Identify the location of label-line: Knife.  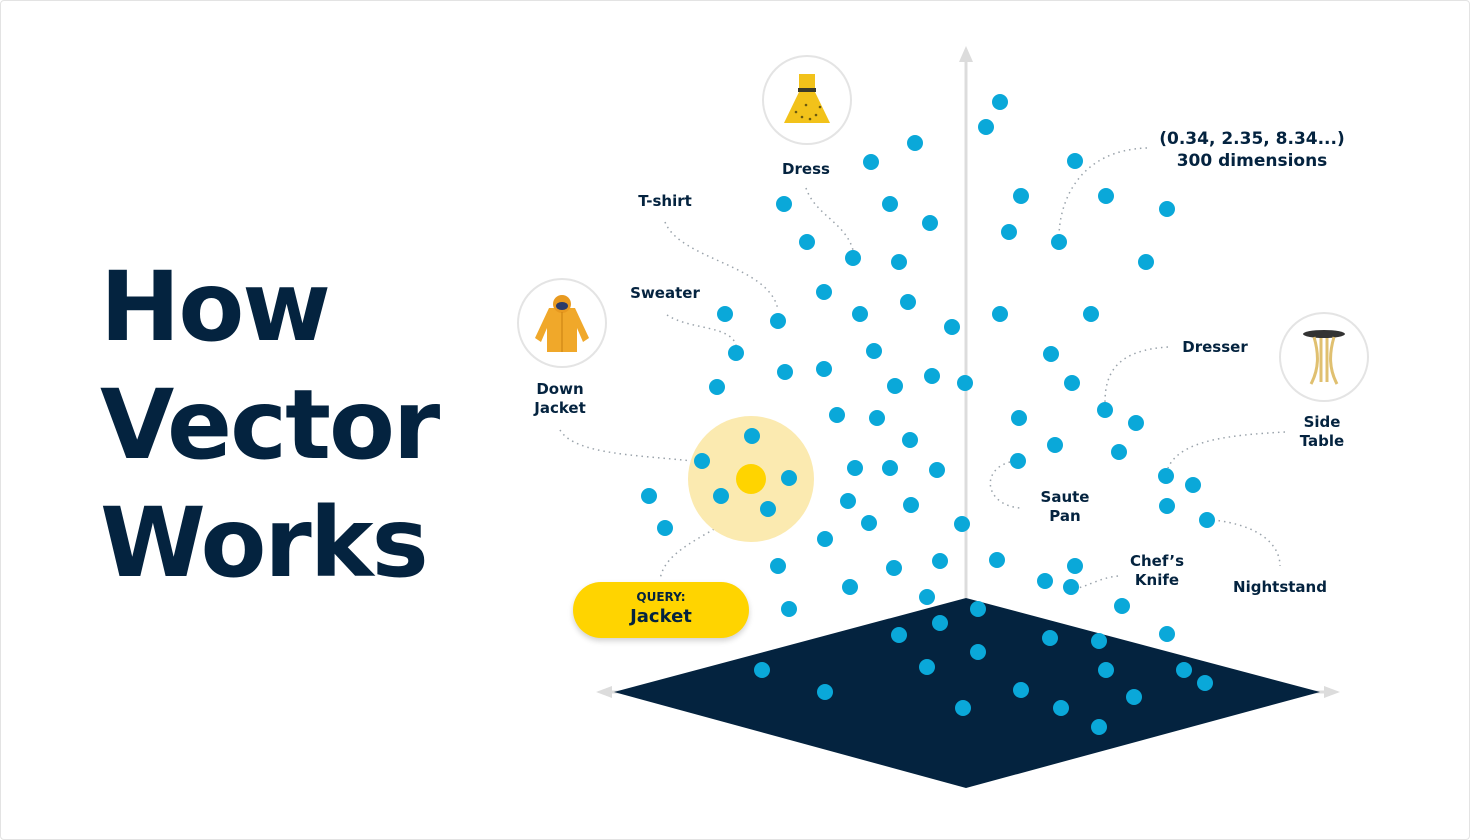
(1157, 580).